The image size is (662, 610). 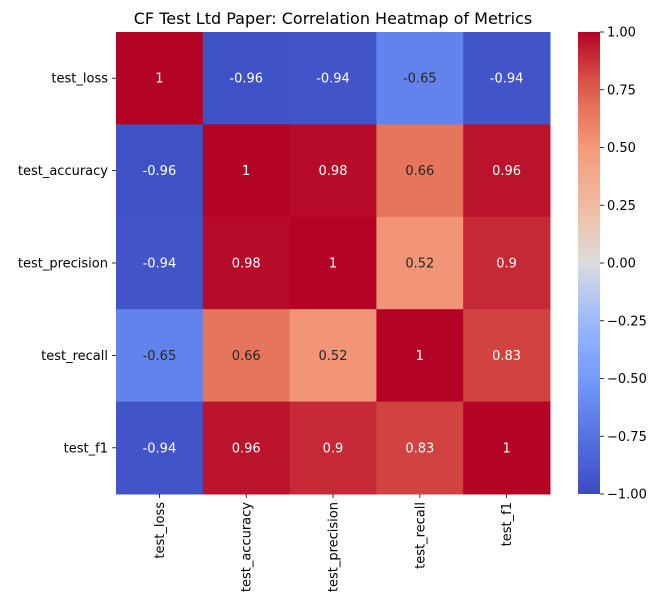 What do you see at coordinates (627, 495) in the screenshot?
I see `colorbar-tick-label: −1.00` at bounding box center [627, 495].